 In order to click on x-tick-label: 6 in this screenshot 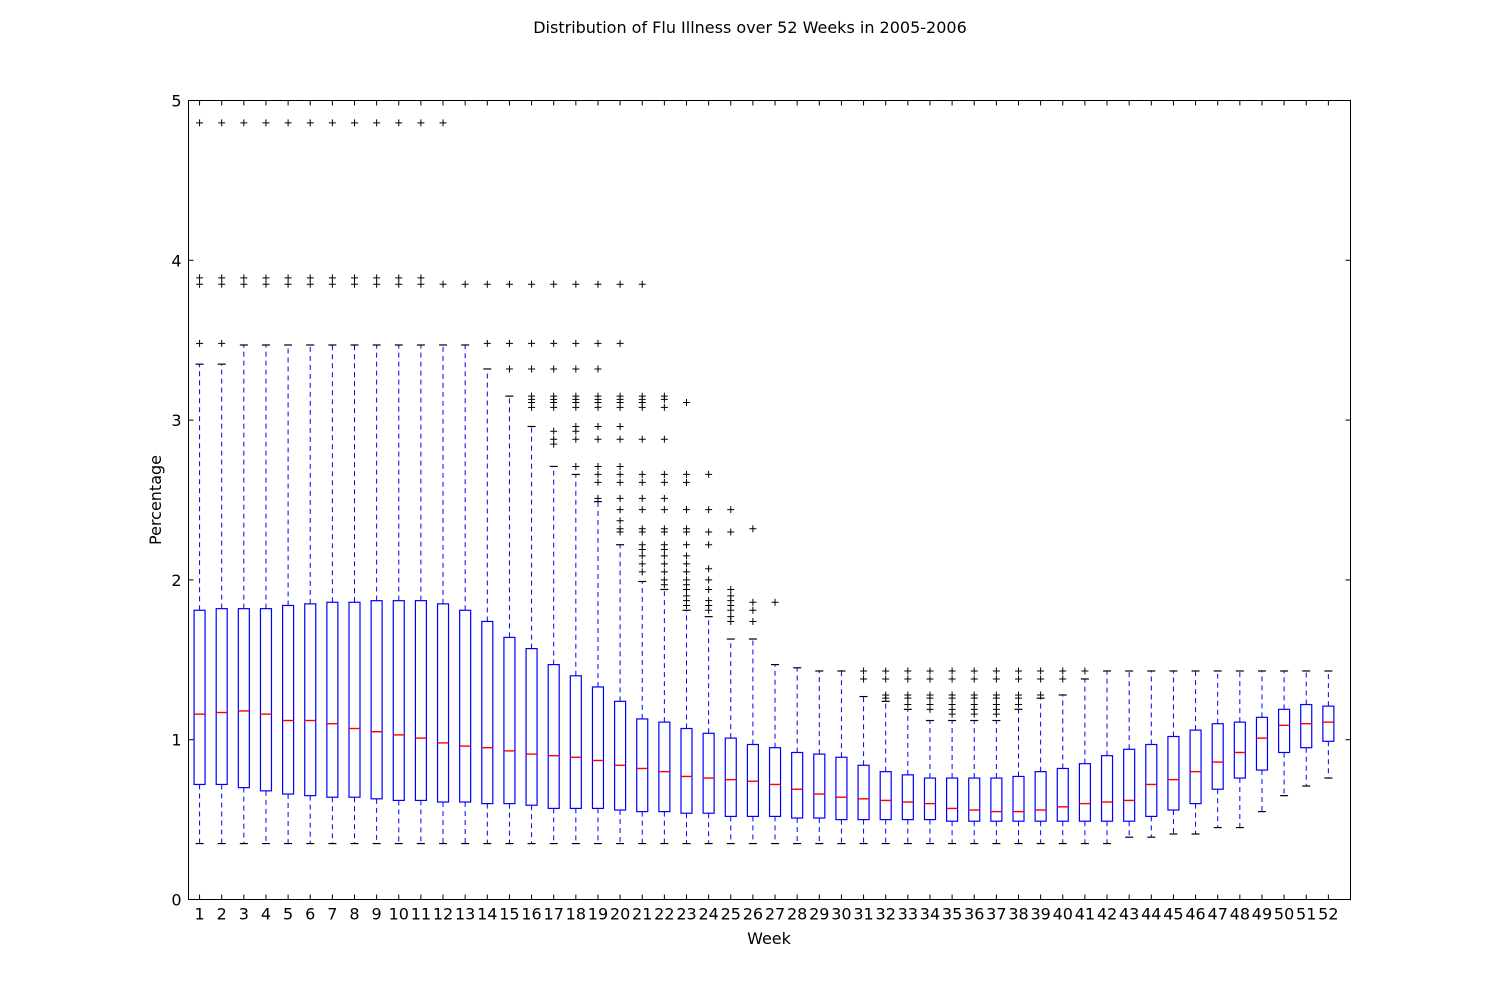, I will do `click(310, 914)`.